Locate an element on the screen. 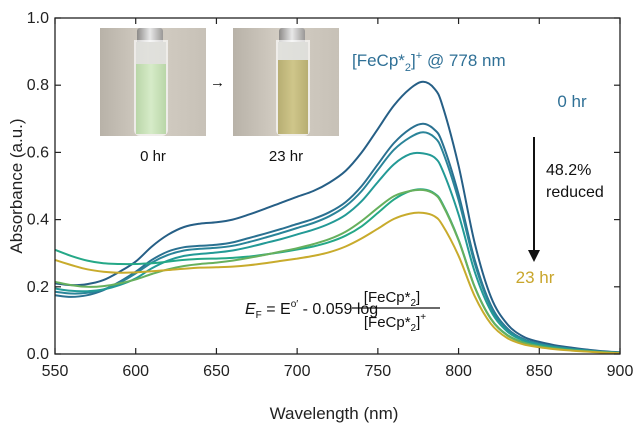 The image size is (636, 429). x-tick-label: 650 is located at coordinates (216, 371).